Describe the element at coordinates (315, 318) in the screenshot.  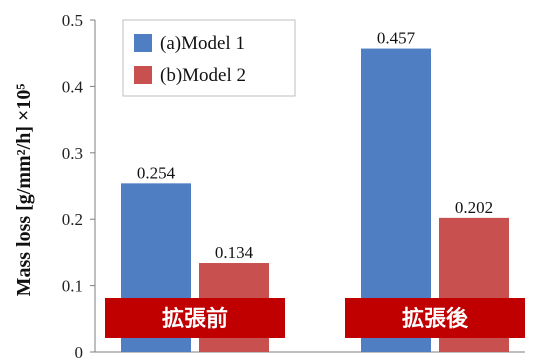
I see `category-banners: 拡張前 拡張後` at that location.